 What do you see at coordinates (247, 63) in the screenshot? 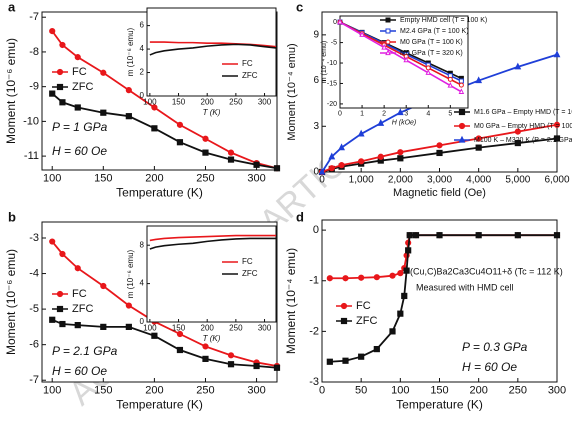
I see `legend-label: FC` at bounding box center [247, 63].